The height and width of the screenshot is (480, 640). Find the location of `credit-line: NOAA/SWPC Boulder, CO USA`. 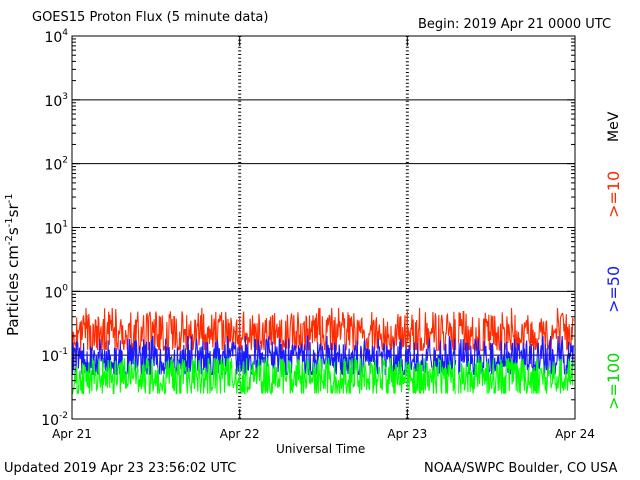

credit-line: NOAA/SWPC Boulder, CO USA is located at coordinates (521, 468).